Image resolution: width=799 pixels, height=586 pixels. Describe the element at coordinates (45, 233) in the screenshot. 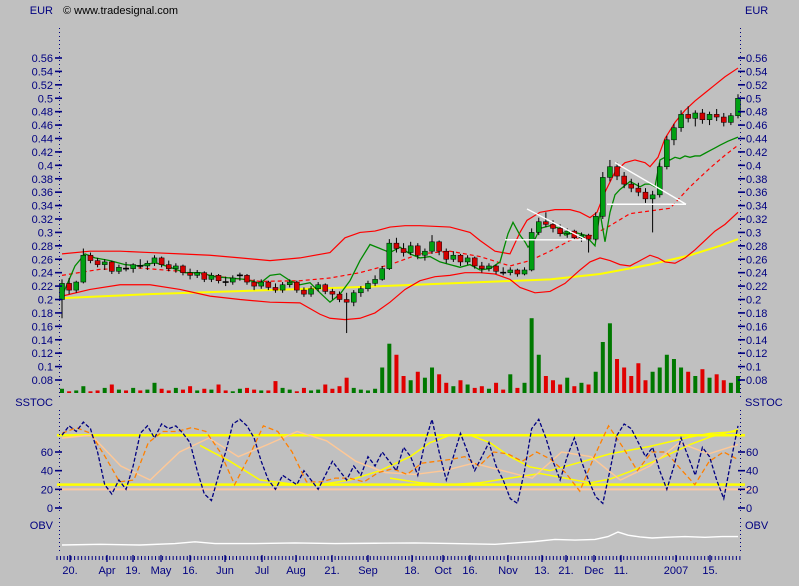

I see `price-axis-label: 0.3` at that location.